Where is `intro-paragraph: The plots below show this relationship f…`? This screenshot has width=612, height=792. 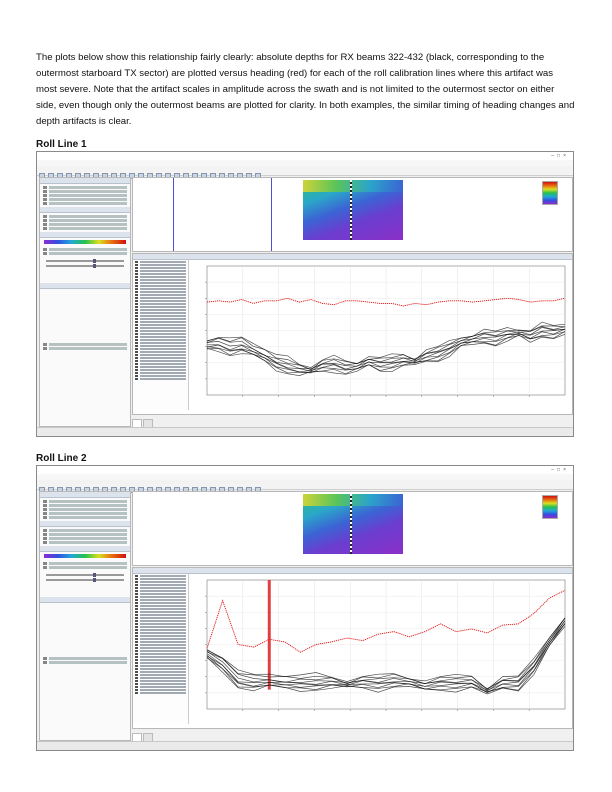 intro-paragraph: The plots below show this relationship f… is located at coordinates (305, 89).